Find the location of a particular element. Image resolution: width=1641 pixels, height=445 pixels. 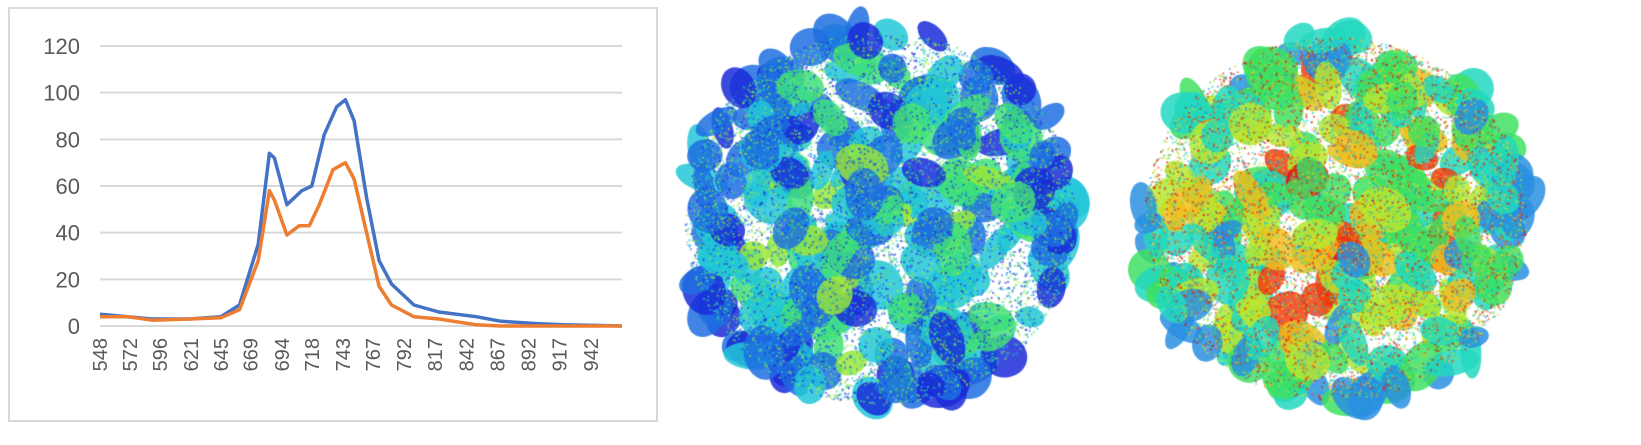

x-tick-label: 694 is located at coordinates (283, 354).